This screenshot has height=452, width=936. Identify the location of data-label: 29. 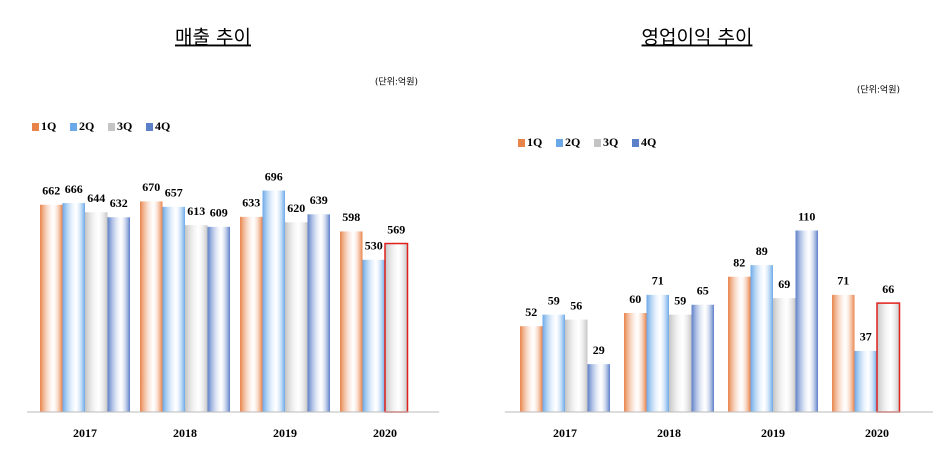
(599, 350).